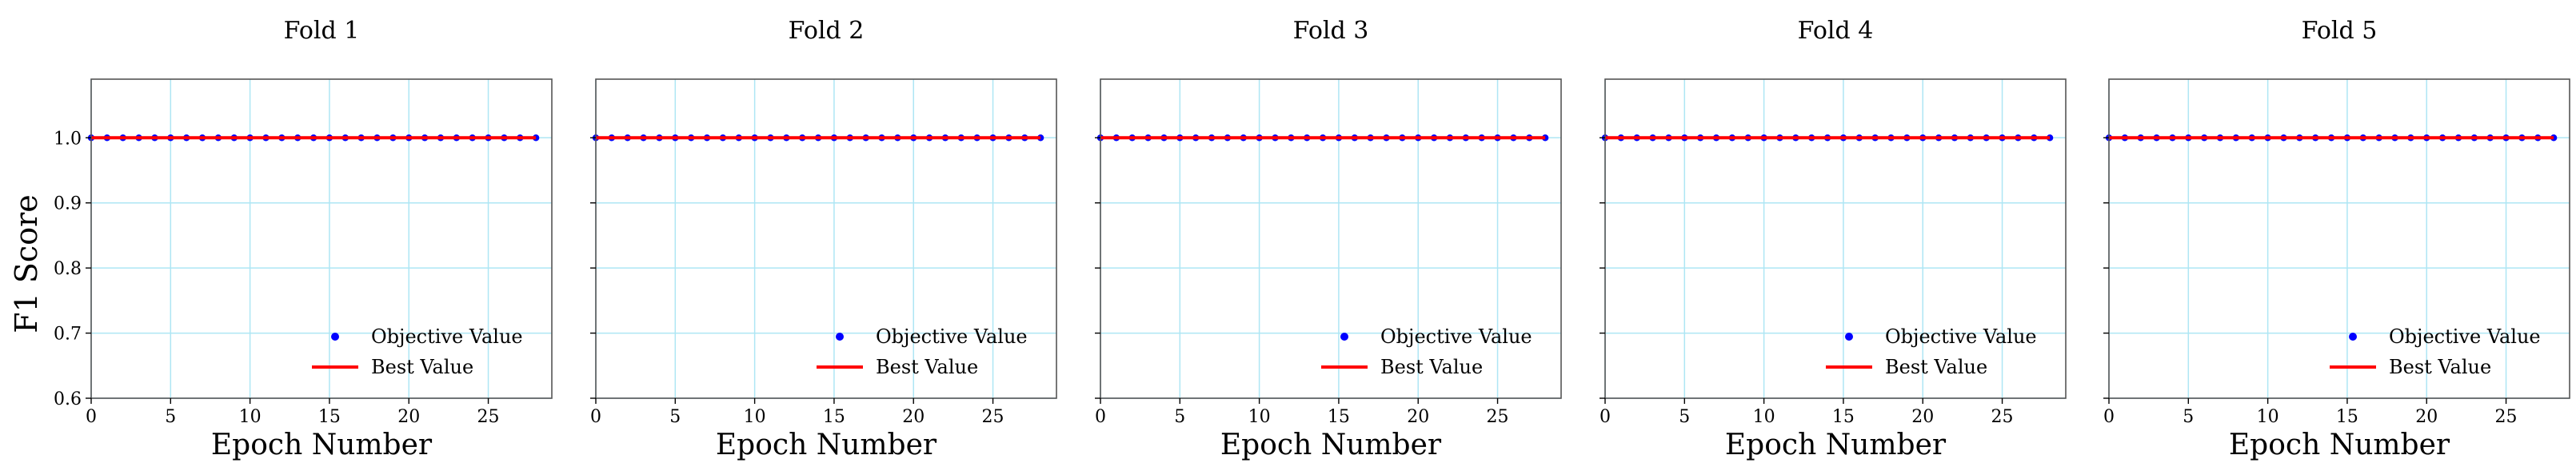 The image size is (2576, 475). I want to click on figure-ylabel: F1 Score, so click(27, 263).